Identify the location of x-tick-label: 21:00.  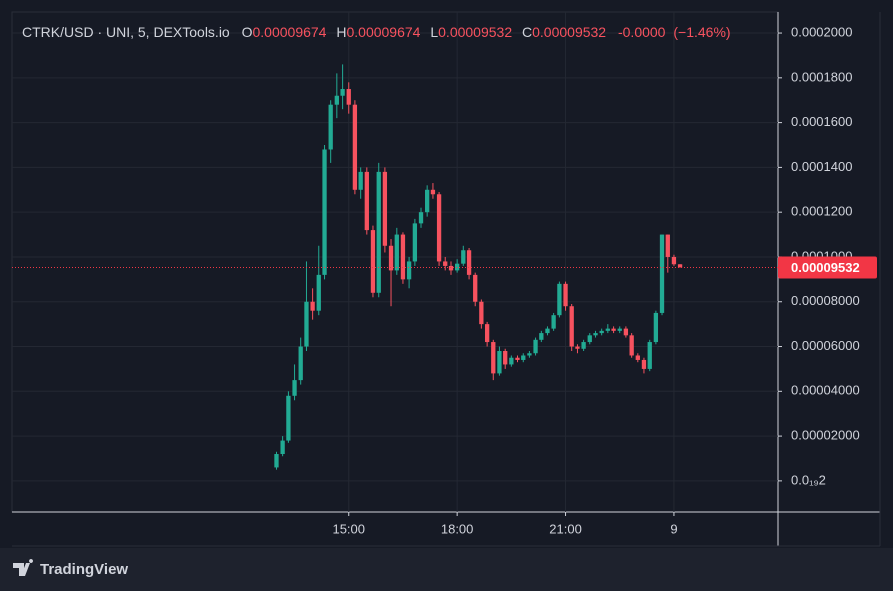
(565, 528).